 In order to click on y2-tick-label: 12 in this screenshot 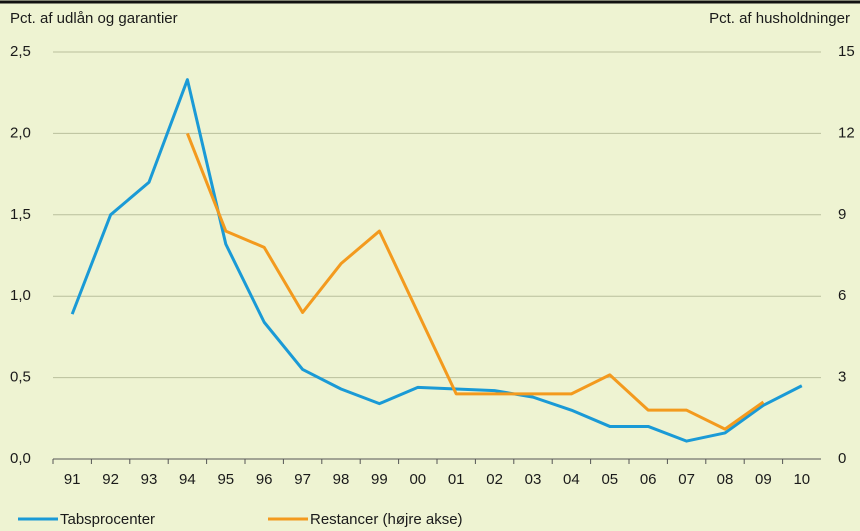, I will do `click(846, 132)`.